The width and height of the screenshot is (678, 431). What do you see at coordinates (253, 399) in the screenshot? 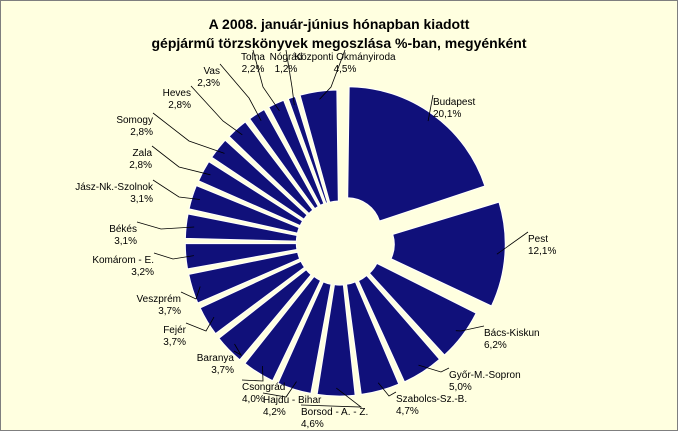
I see `slice-label-value: 4,0%` at bounding box center [253, 399].